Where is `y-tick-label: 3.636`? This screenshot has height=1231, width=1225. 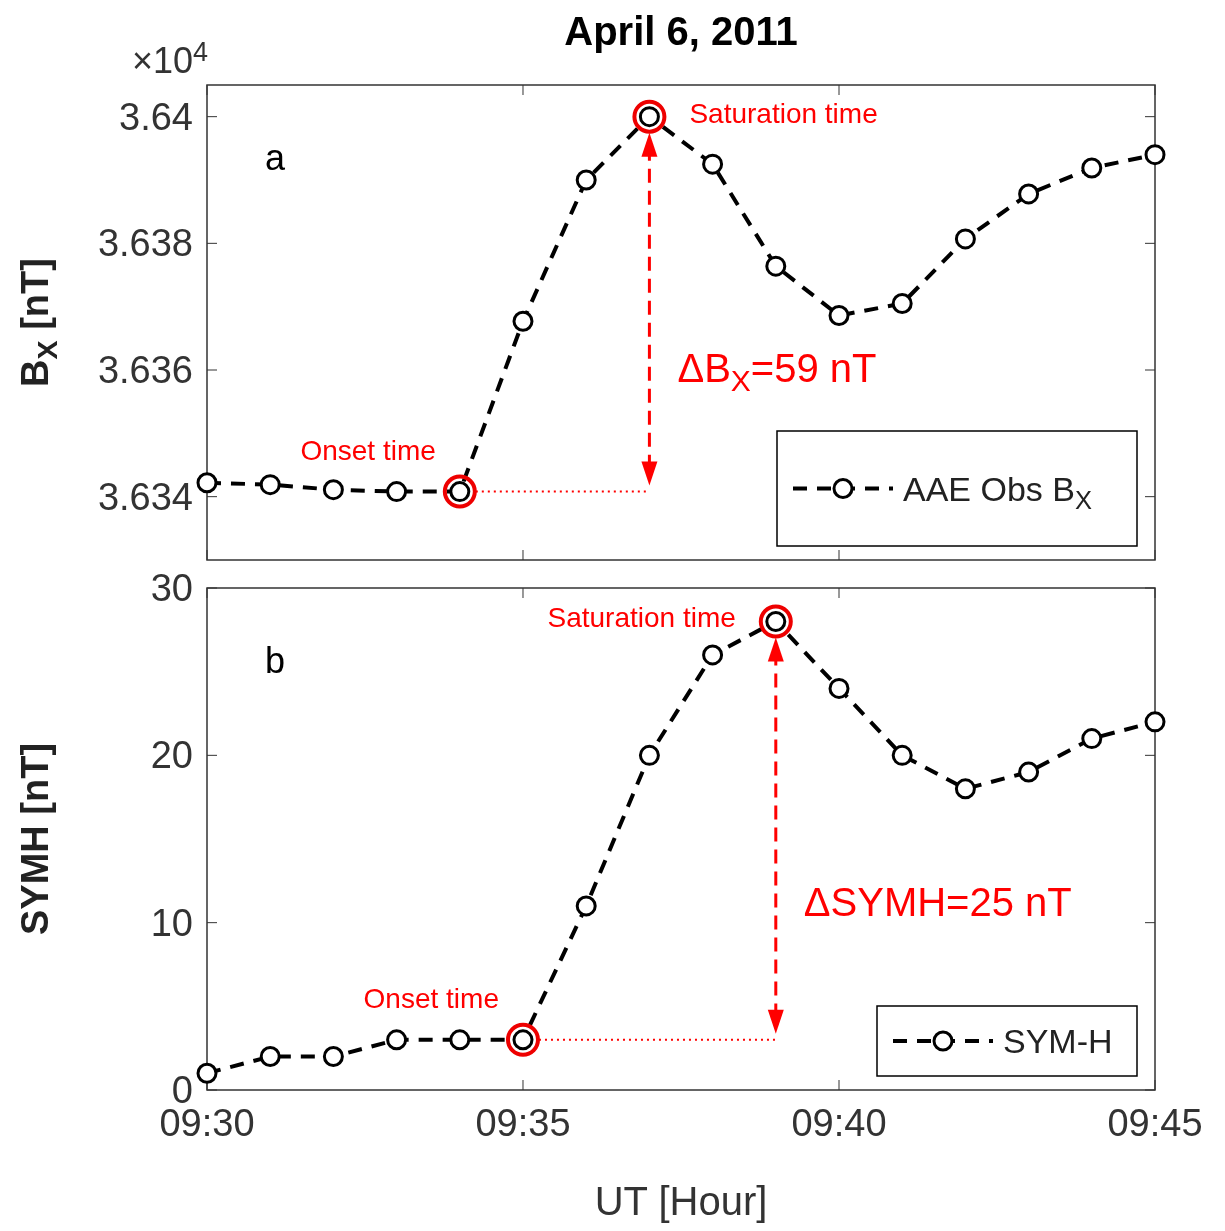
y-tick-label: 3.636 is located at coordinates (145, 370).